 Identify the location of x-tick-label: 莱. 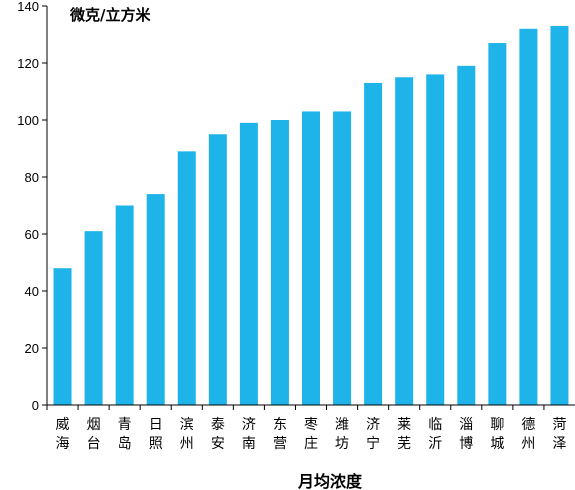
(404, 425).